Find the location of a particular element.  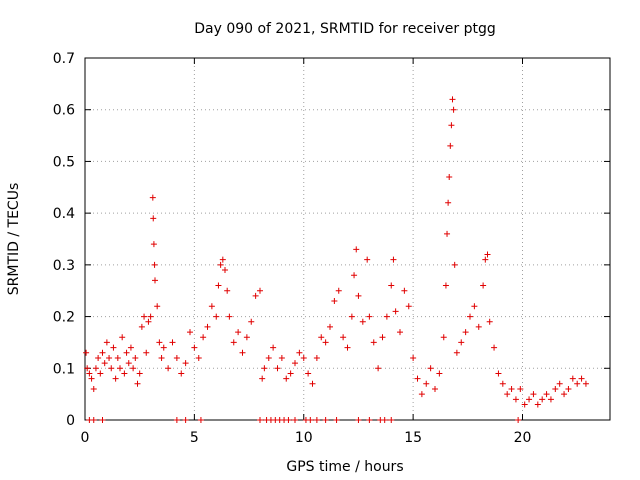

y-tick-label: 0 is located at coordinates (70, 421).